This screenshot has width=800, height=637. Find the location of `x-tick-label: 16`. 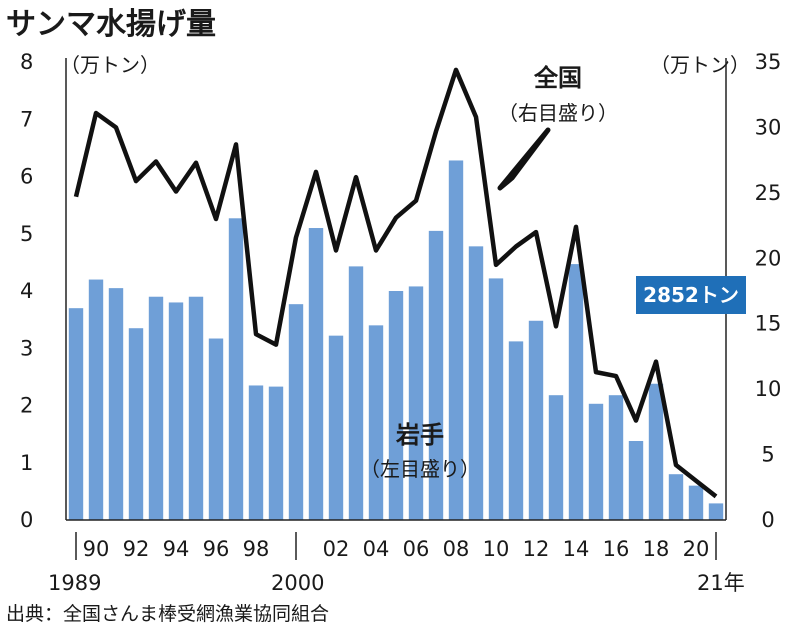

x-tick-label: 16 is located at coordinates (616, 549).